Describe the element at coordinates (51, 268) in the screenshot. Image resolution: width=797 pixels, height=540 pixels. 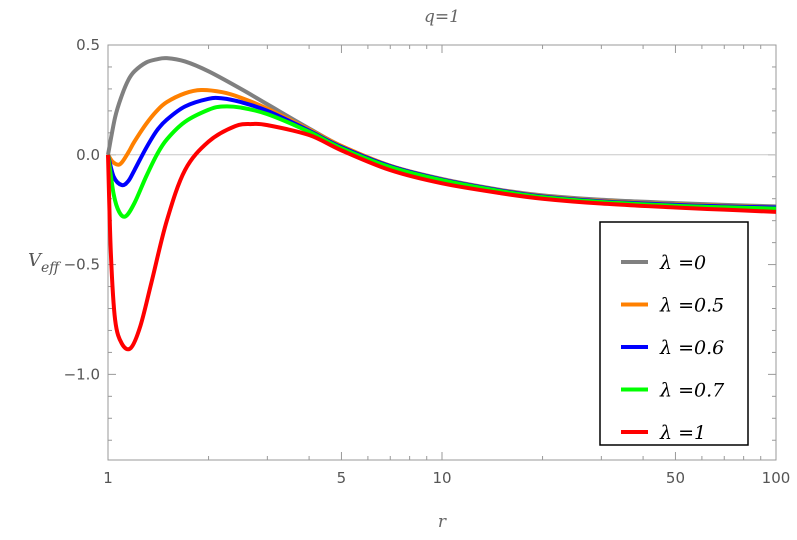
I see `y-axis-label-sub: eff` at that location.